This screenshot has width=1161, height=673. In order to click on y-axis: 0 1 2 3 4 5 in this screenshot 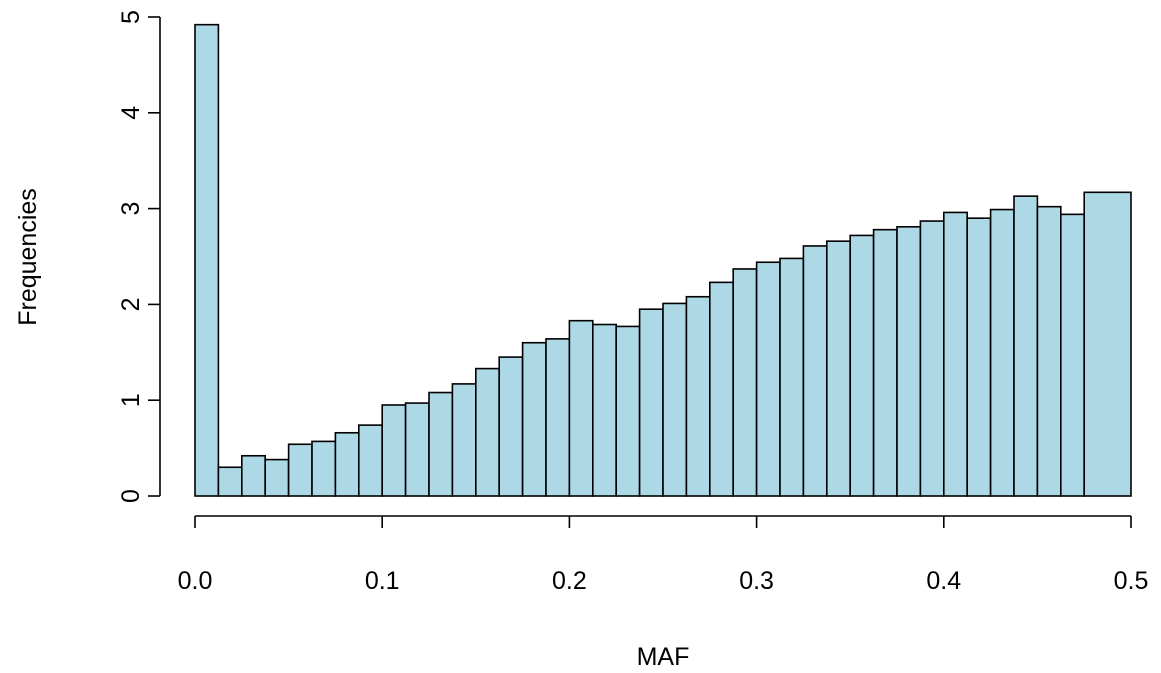, I will do `click(139, 256)`.